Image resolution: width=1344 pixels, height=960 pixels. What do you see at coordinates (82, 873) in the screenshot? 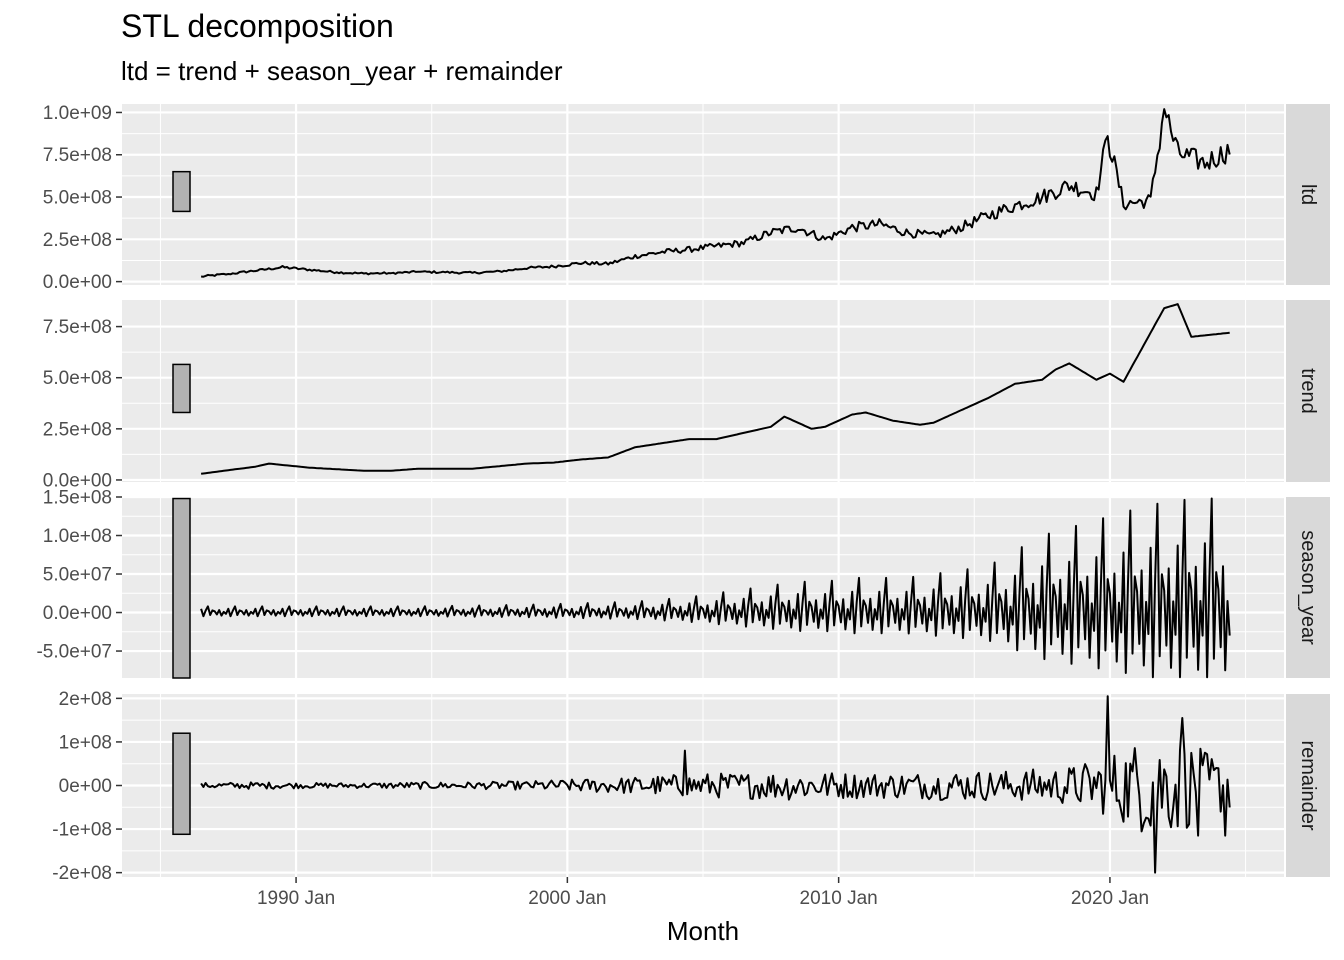
I see `y-tick-label: -2e+08` at bounding box center [82, 873].